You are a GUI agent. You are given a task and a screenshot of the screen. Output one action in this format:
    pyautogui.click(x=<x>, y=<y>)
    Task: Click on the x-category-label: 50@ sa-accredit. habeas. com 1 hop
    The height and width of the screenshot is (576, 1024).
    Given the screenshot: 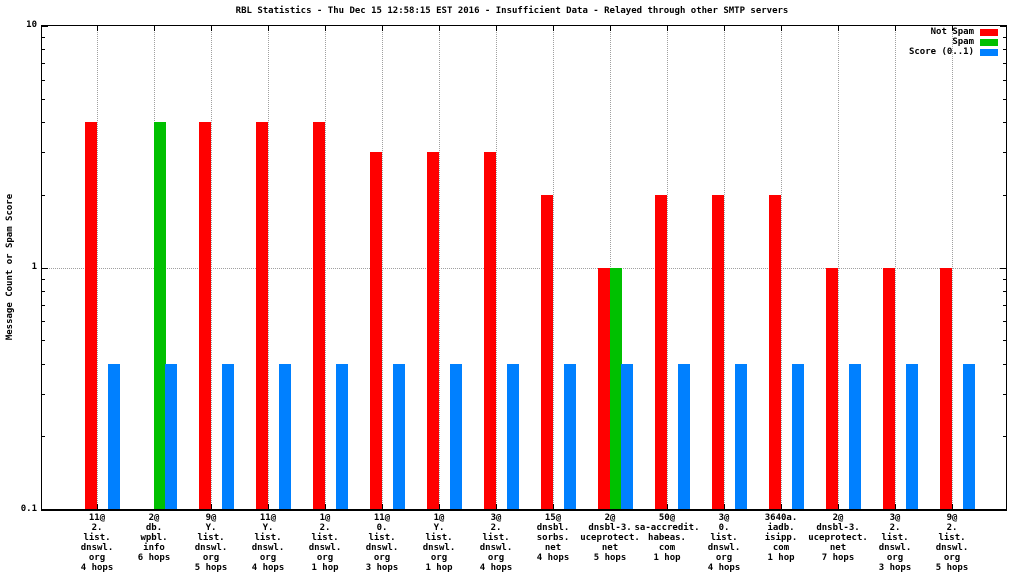 What is the action you would take?
    pyautogui.click(x=667, y=538)
    